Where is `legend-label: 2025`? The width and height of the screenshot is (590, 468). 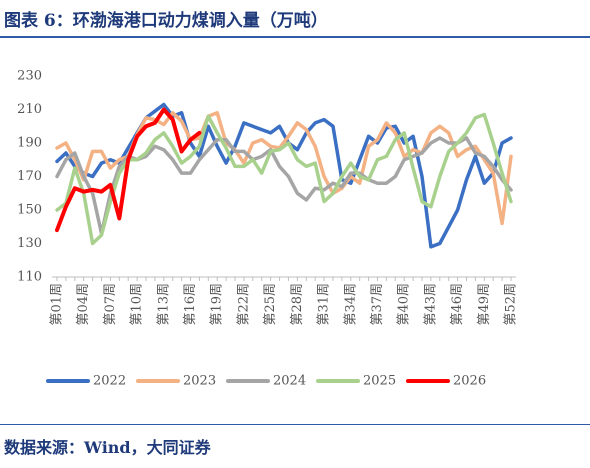
legend-label: 2025 is located at coordinates (379, 381).